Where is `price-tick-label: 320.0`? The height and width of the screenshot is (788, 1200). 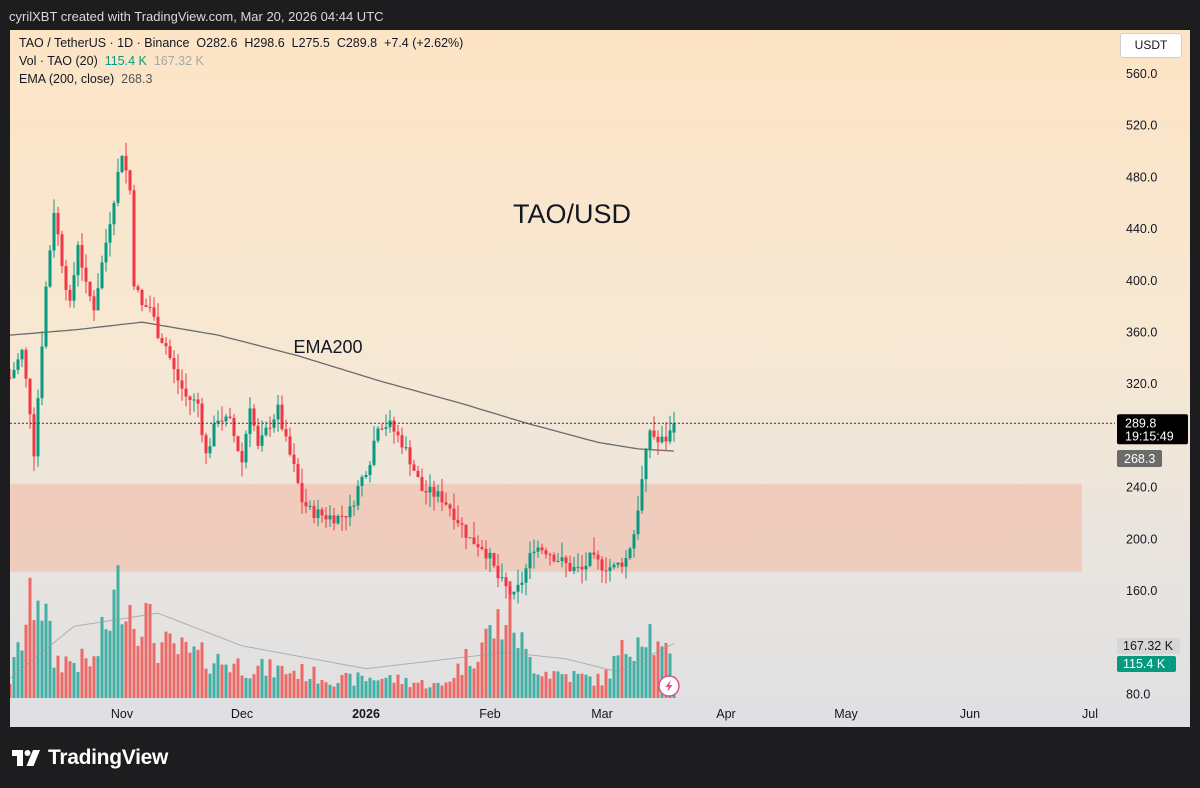
price-tick-label: 320.0 is located at coordinates (1141, 384).